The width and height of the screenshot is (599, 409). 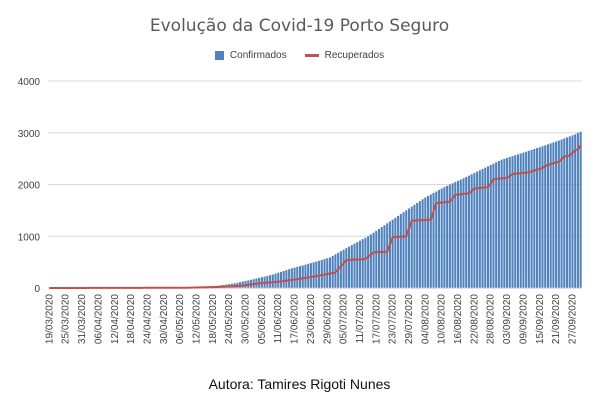 What do you see at coordinates (180, 319) in the screenshot?
I see `x-tick-label: 06/05/2020` at bounding box center [180, 319].